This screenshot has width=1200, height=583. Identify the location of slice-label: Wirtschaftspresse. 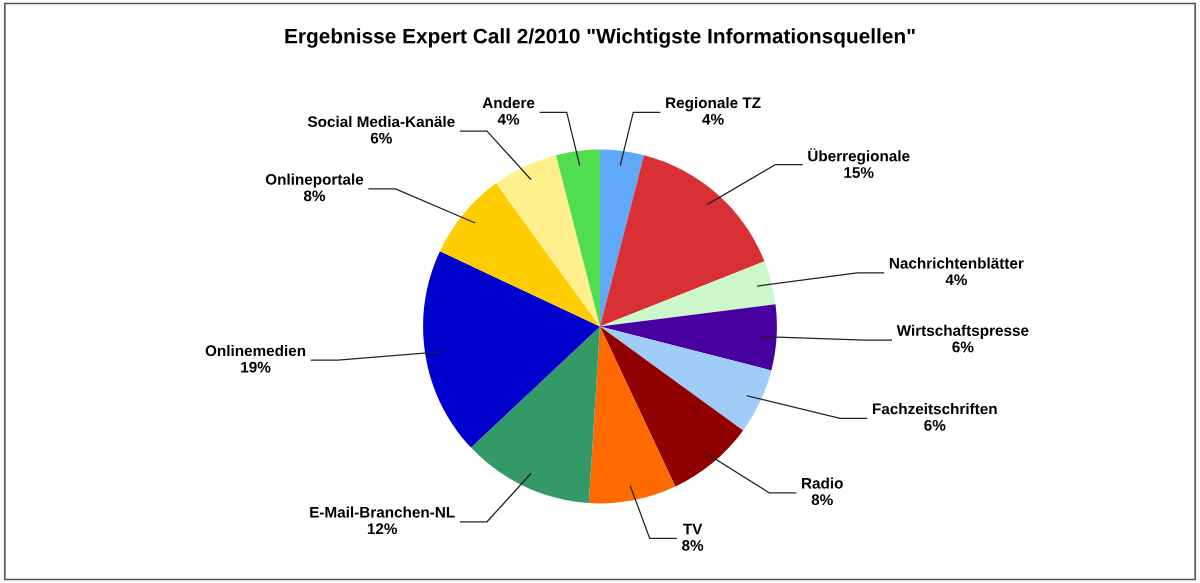
(962, 331).